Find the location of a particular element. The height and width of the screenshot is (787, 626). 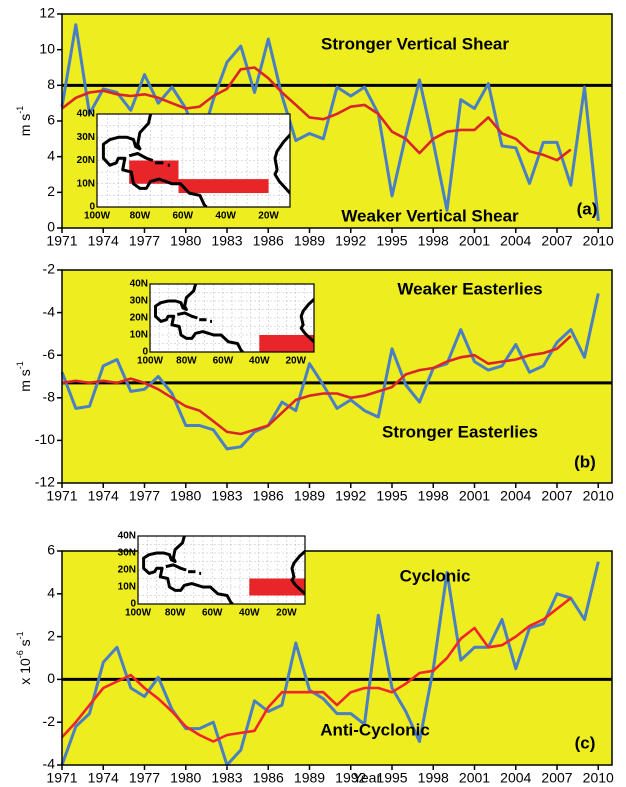

x-tick-label: 1986 is located at coordinates (268, 778).